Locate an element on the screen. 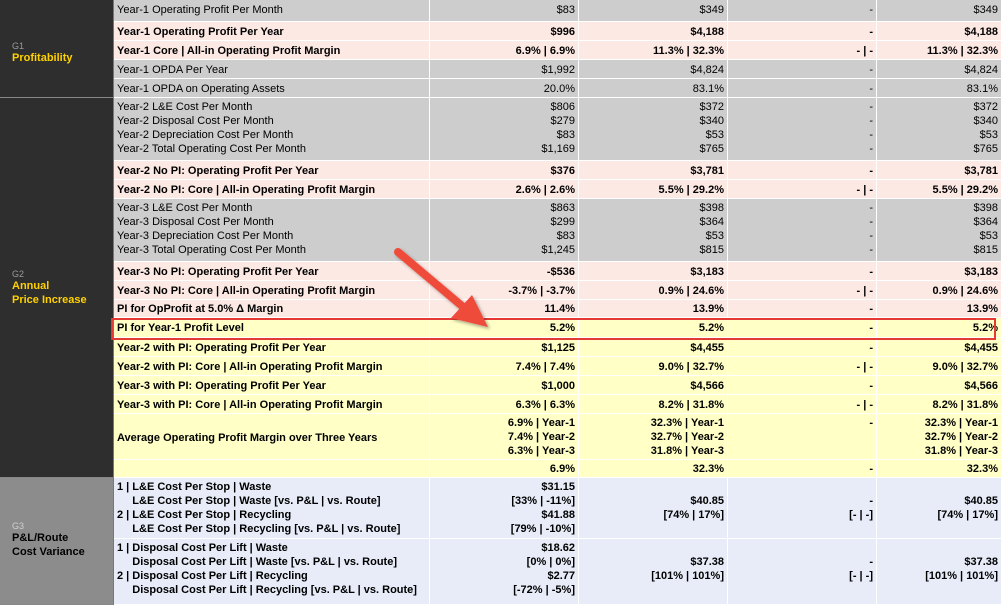 This screenshot has width=1001, height=605. cell-value: $1,169 is located at coordinates (558, 149).